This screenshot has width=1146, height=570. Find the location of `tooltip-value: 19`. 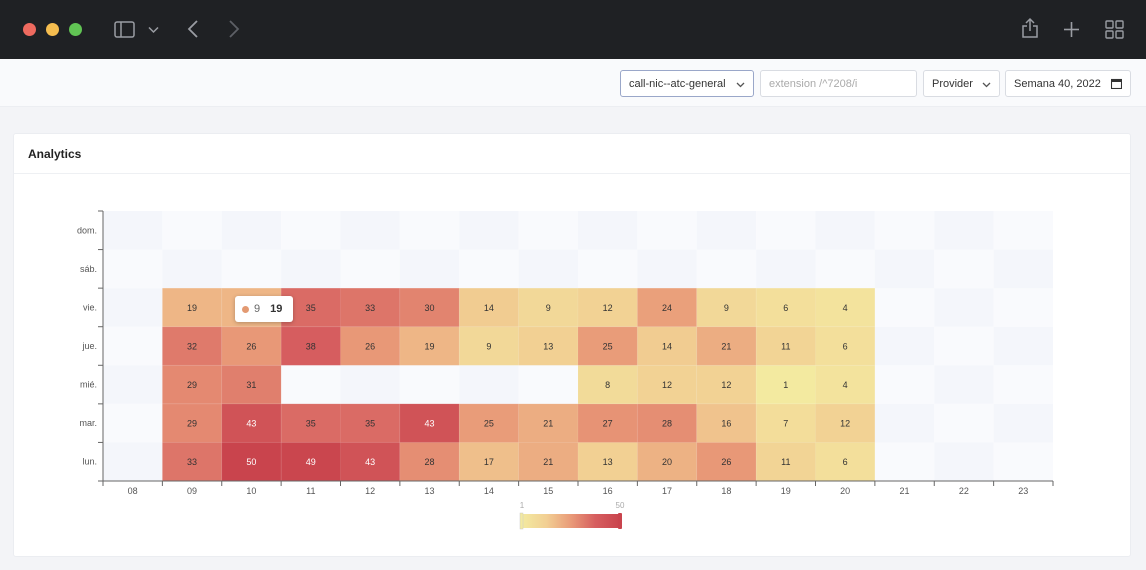

tooltip-value: 19 is located at coordinates (276, 309).